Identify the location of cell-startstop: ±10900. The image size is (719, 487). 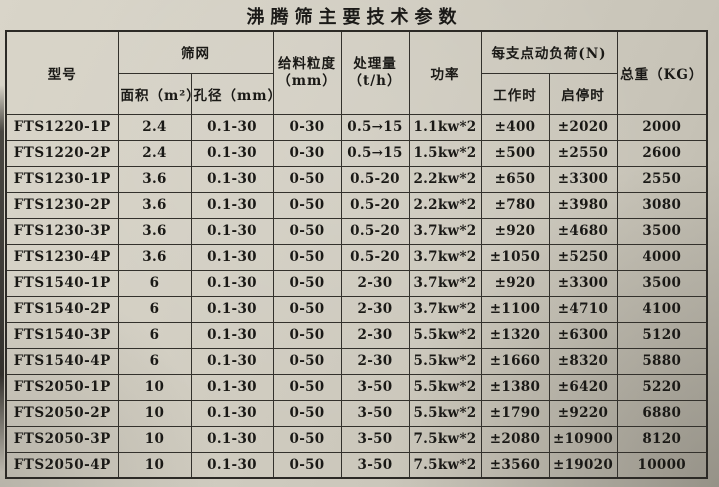
(583, 439).